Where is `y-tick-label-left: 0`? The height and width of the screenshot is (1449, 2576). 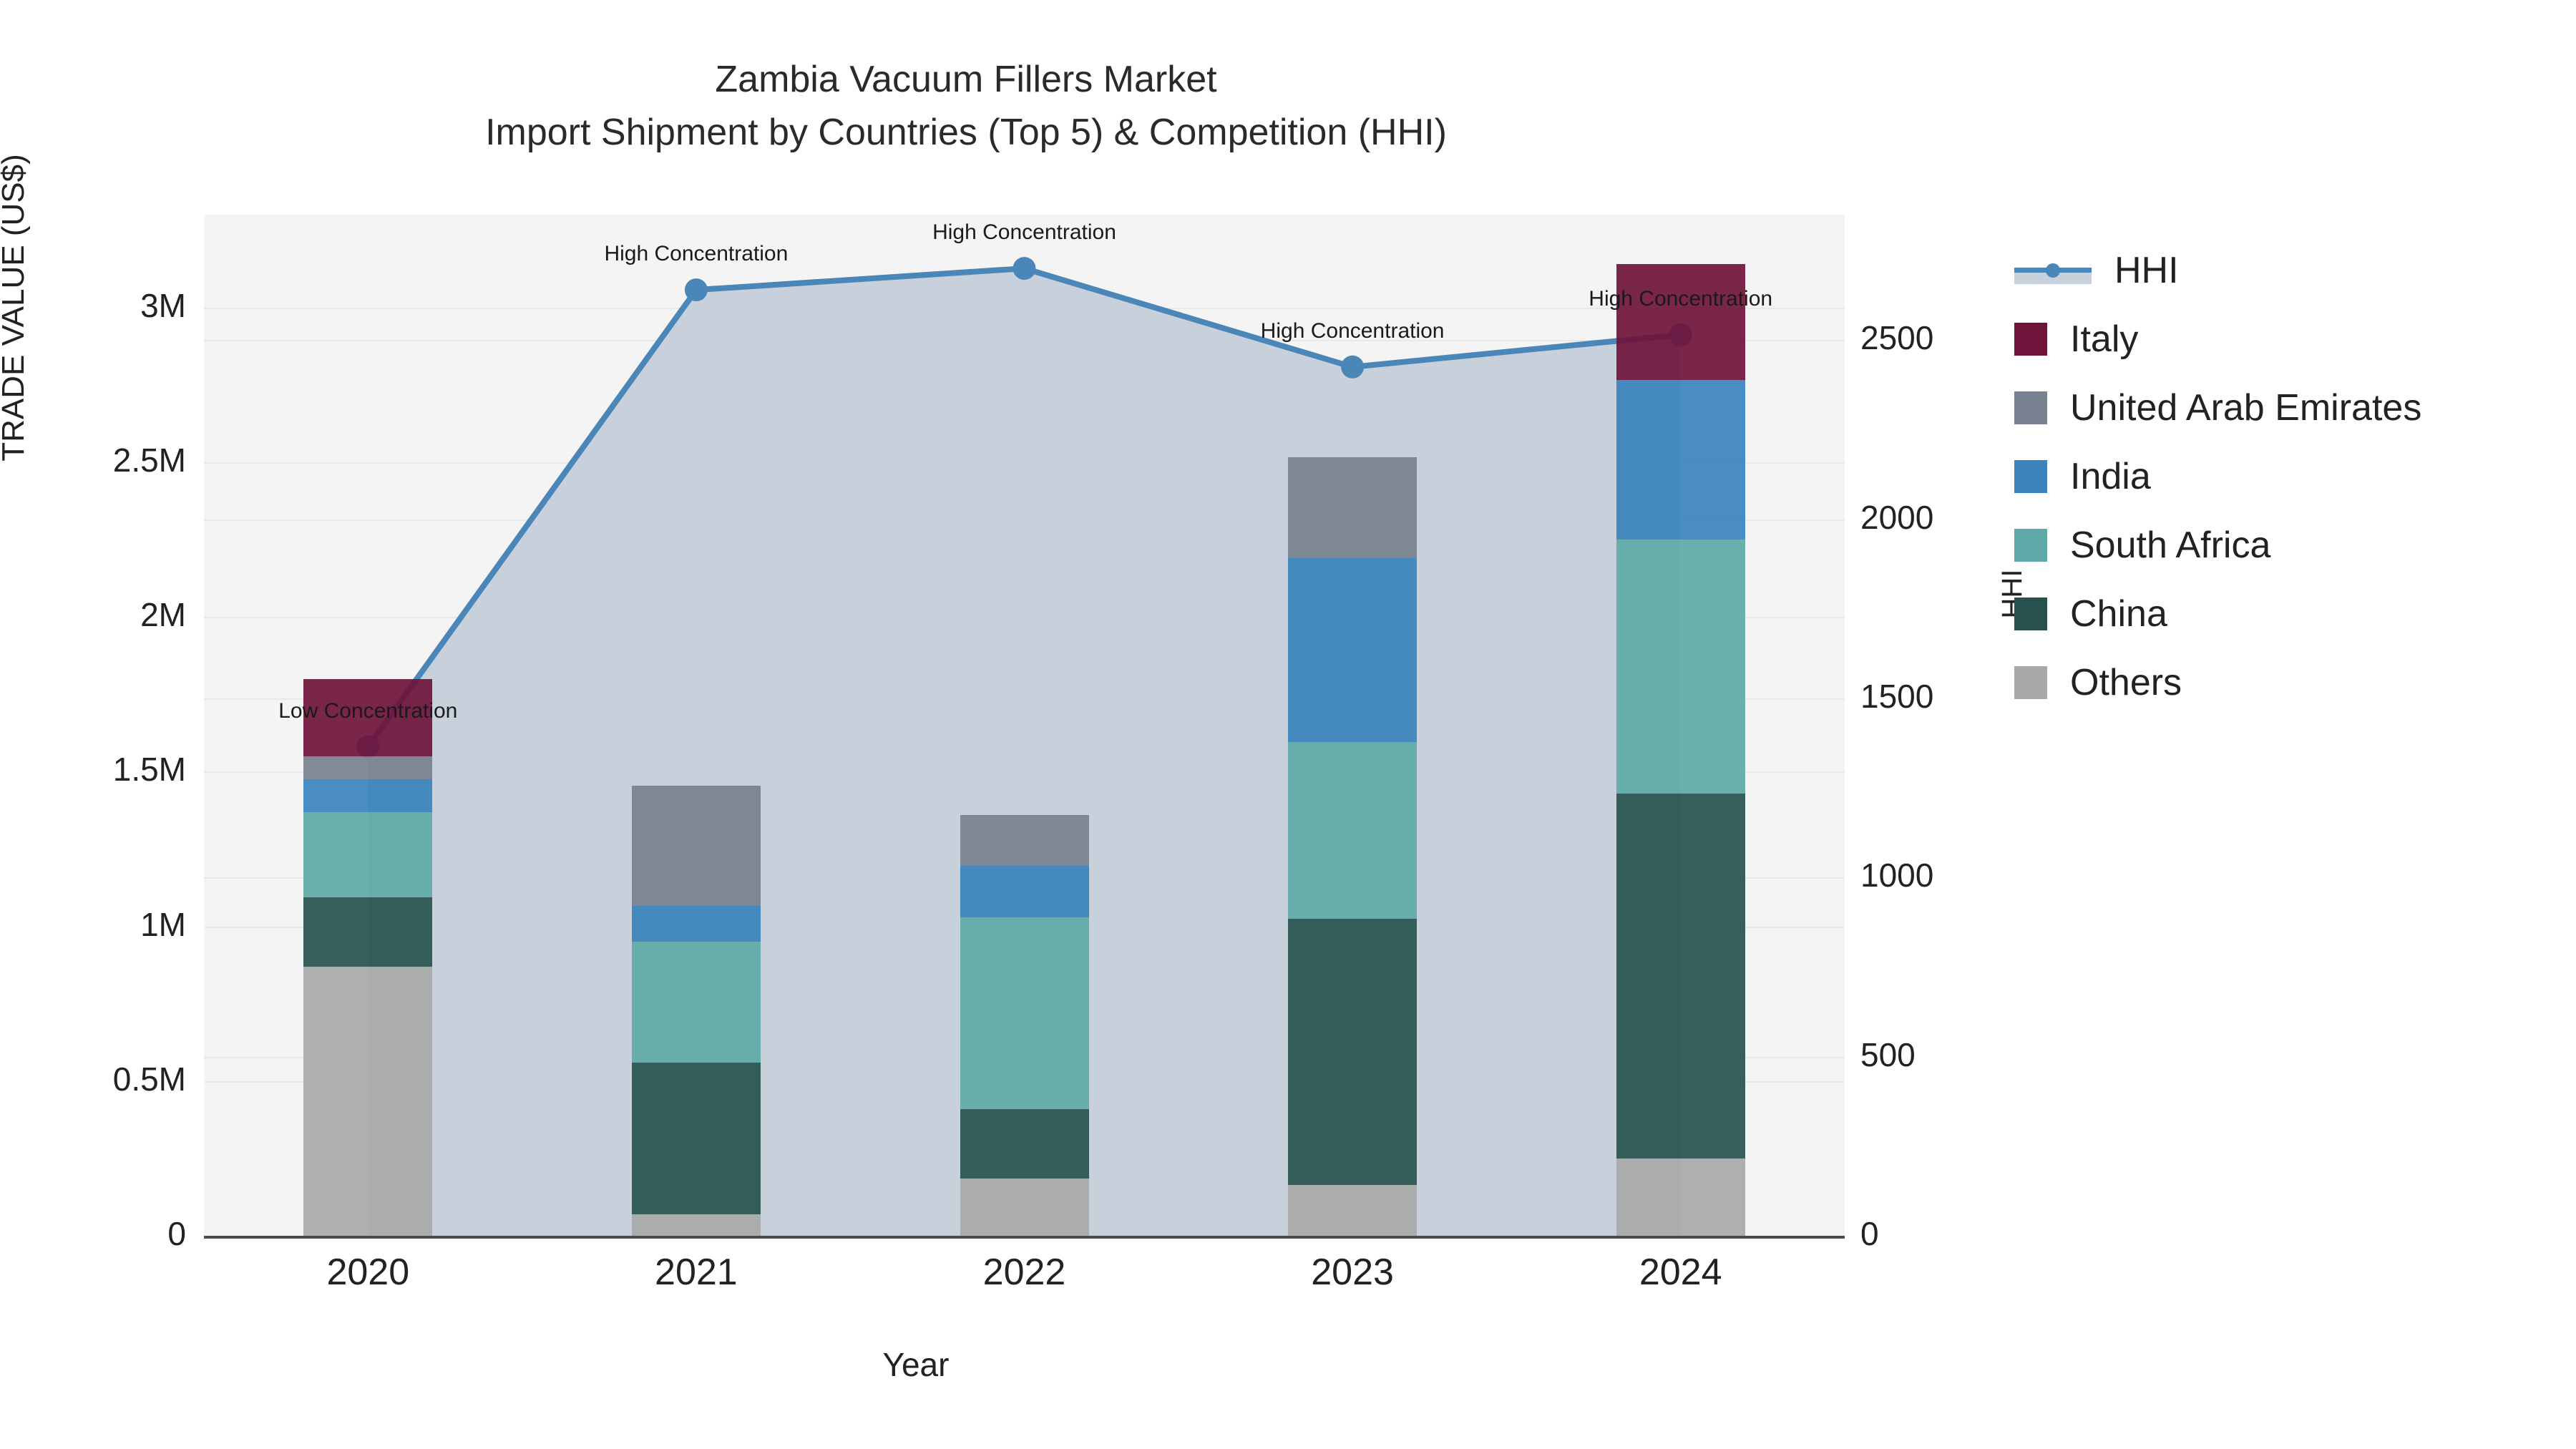 y-tick-label-left: 0 is located at coordinates (176, 1233).